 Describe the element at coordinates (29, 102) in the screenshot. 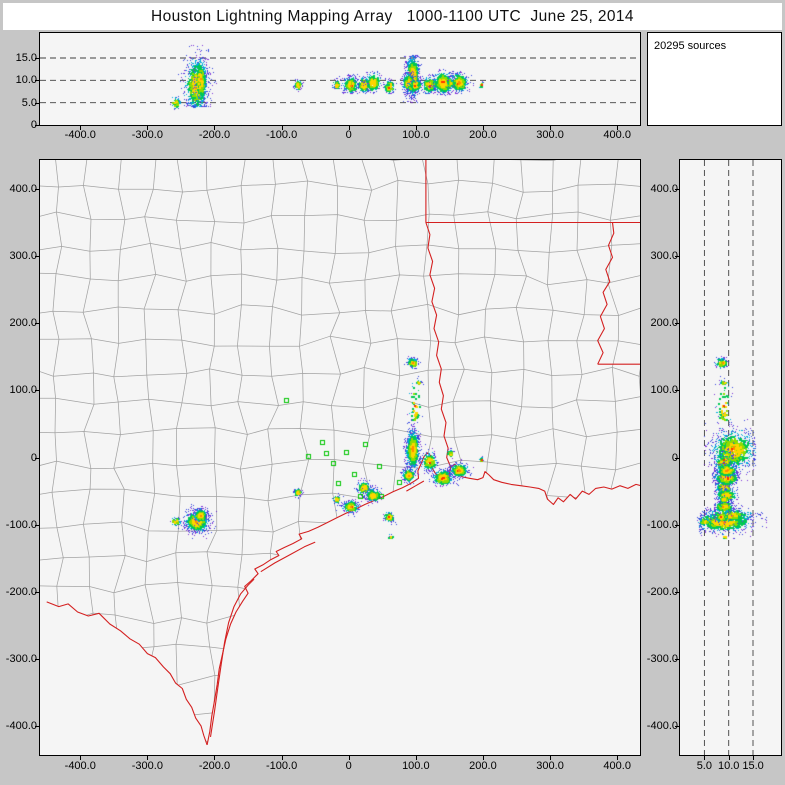

I see `alt-tick-label: 5.0` at that location.